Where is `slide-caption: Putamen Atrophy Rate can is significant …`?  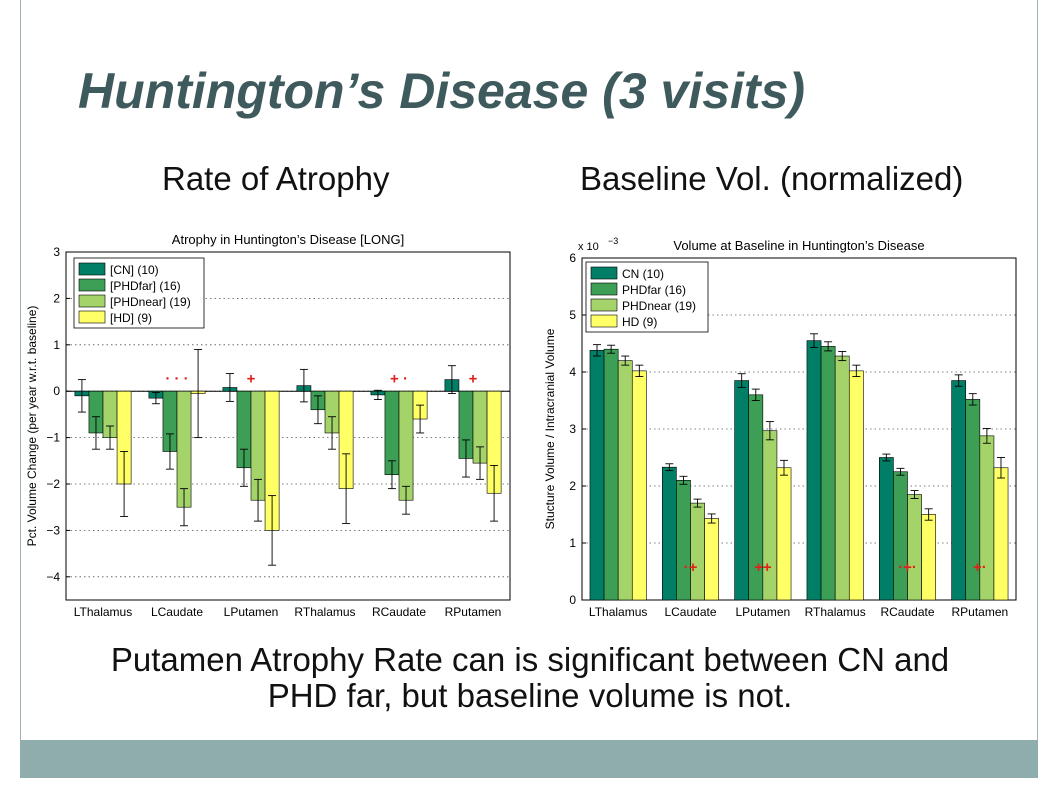 slide-caption: Putamen Atrophy Rate can is significant … is located at coordinates (530, 678).